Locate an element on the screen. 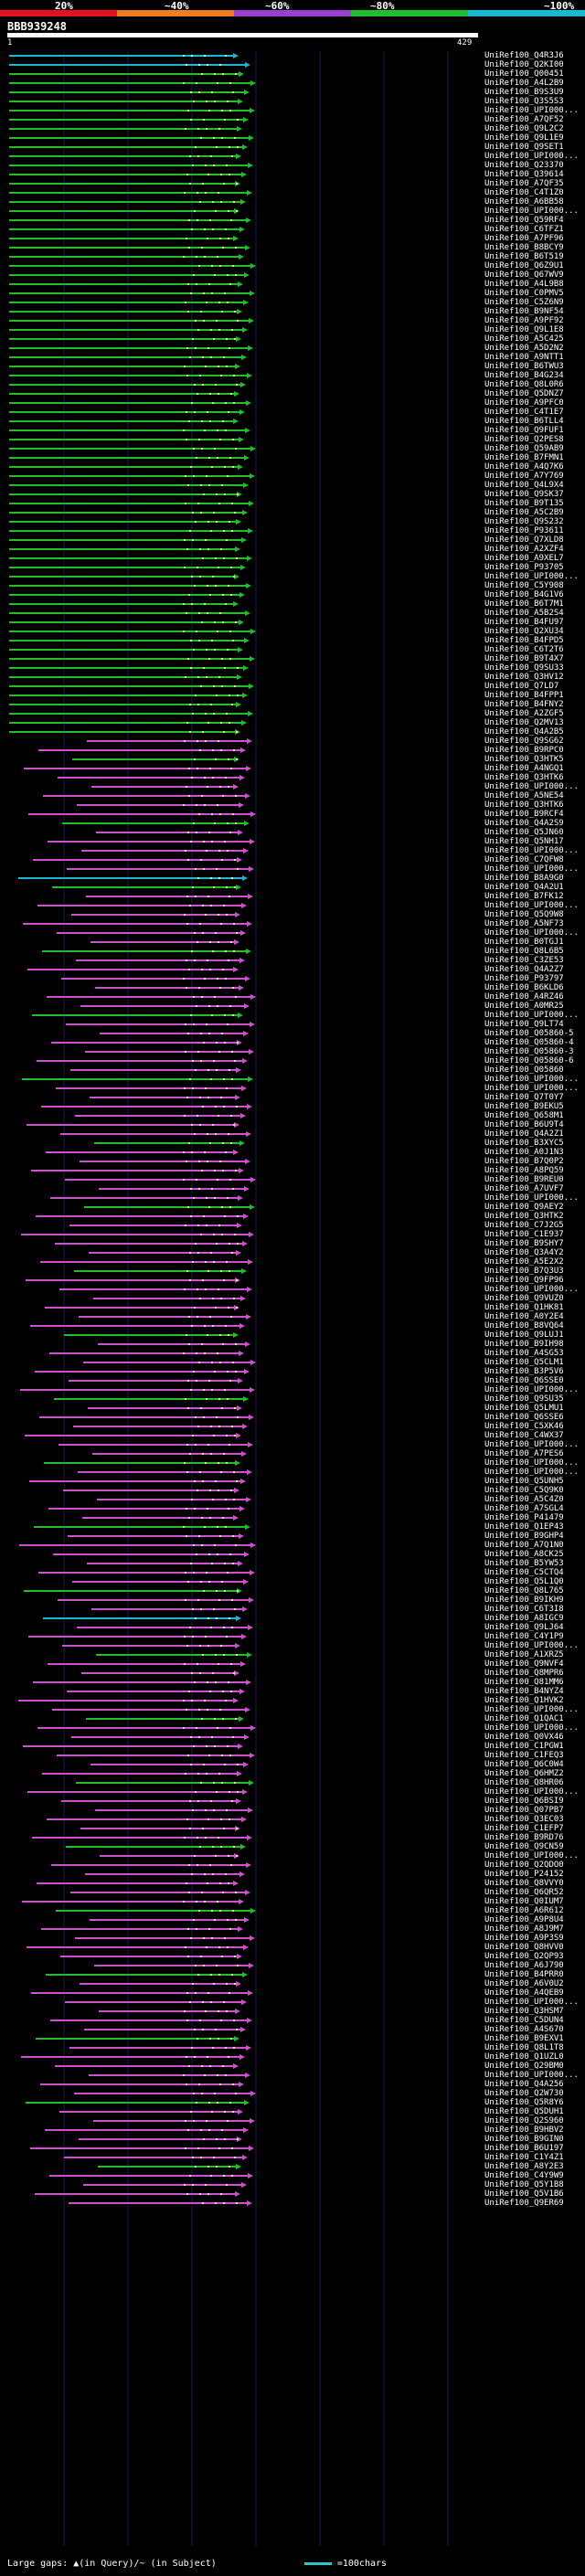 Image resolution: width=585 pixels, height=2576 pixels. hit-label: UniRef100_A9PFC0 is located at coordinates (524, 403).